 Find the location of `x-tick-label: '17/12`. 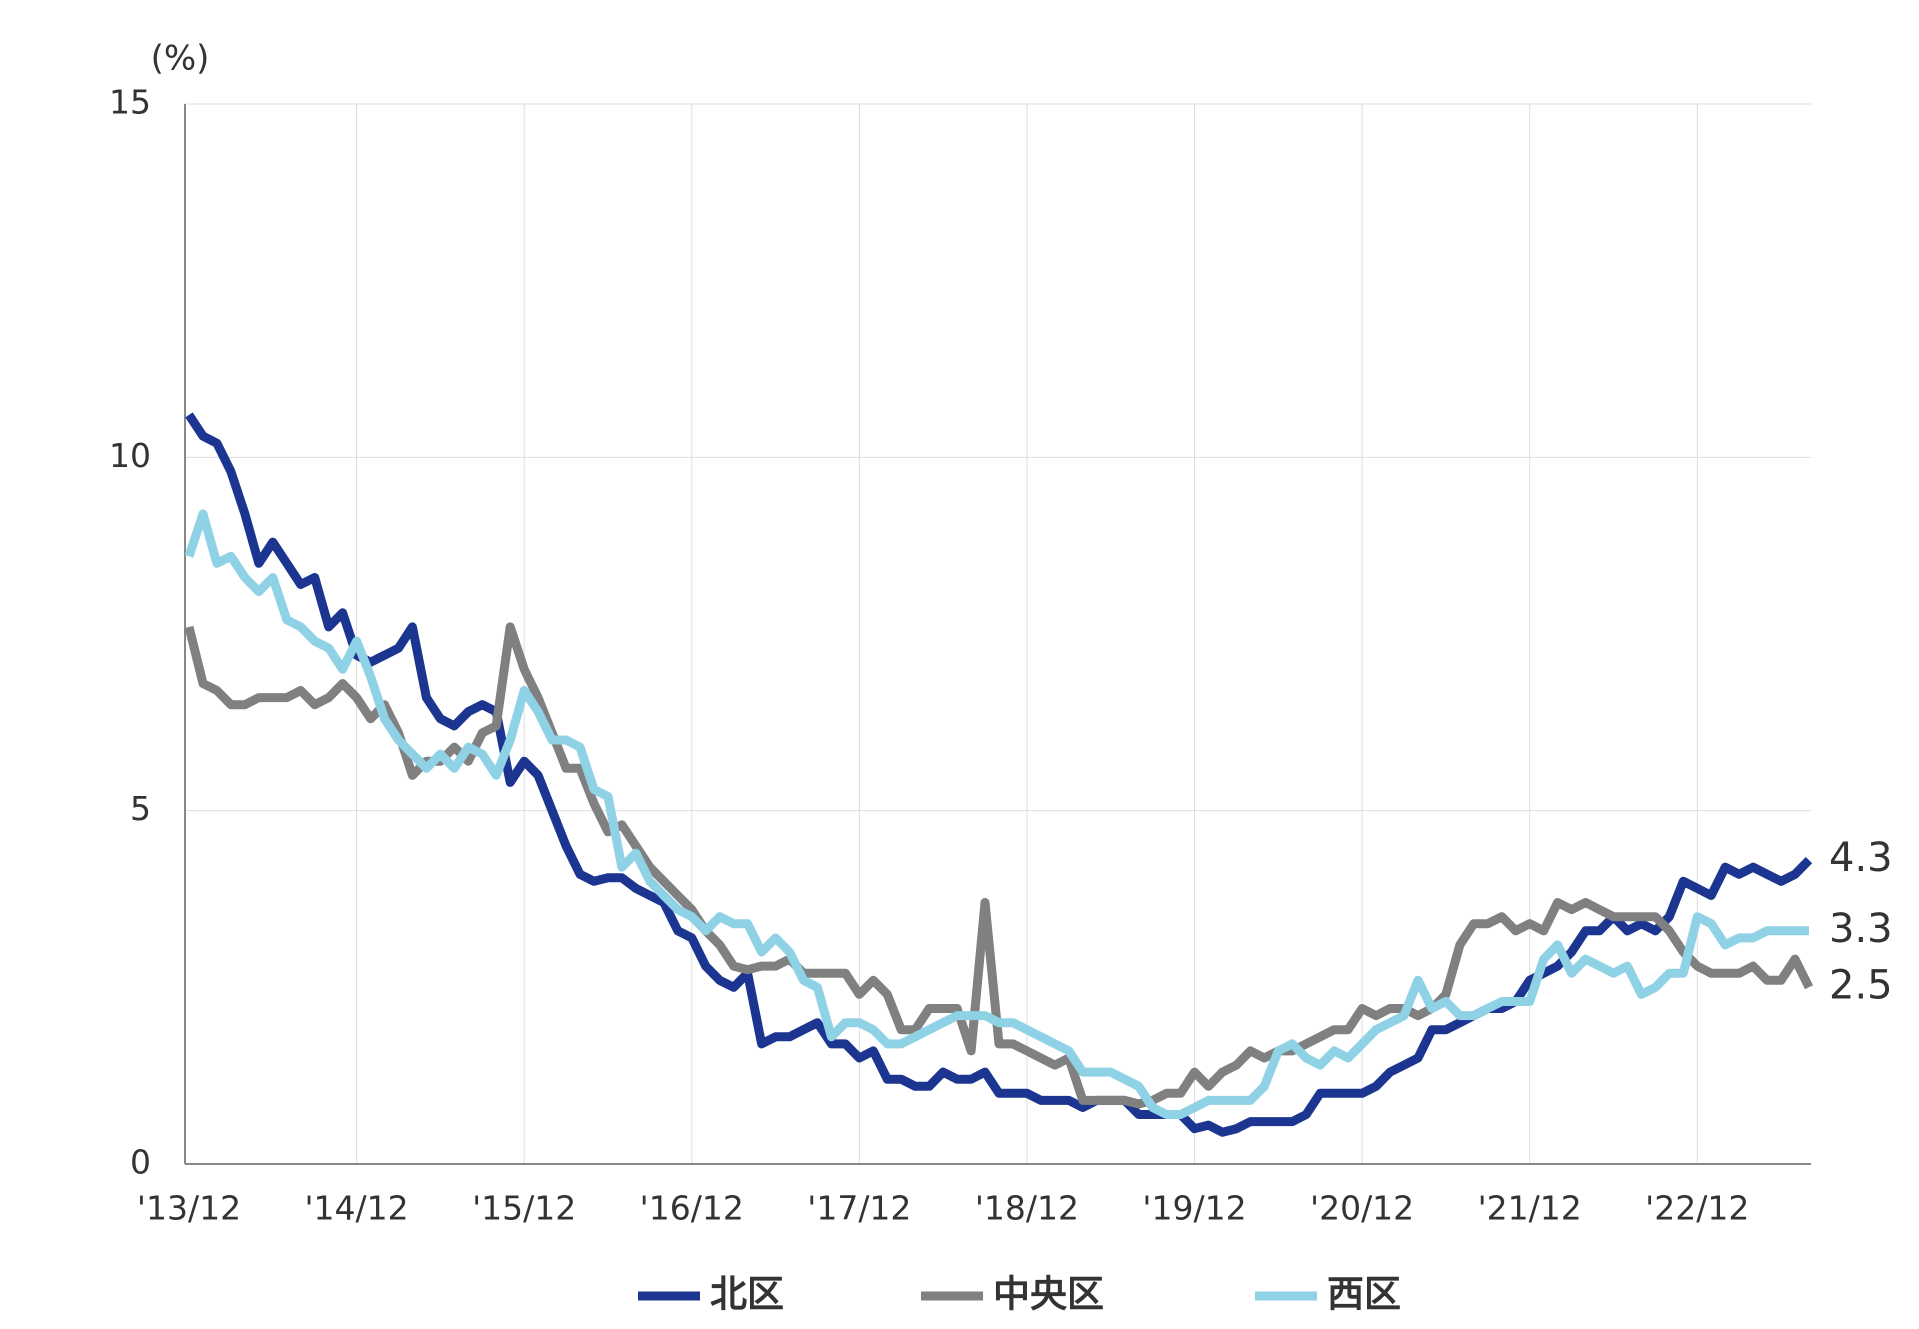

x-tick-label: '17/12 is located at coordinates (859, 1208).